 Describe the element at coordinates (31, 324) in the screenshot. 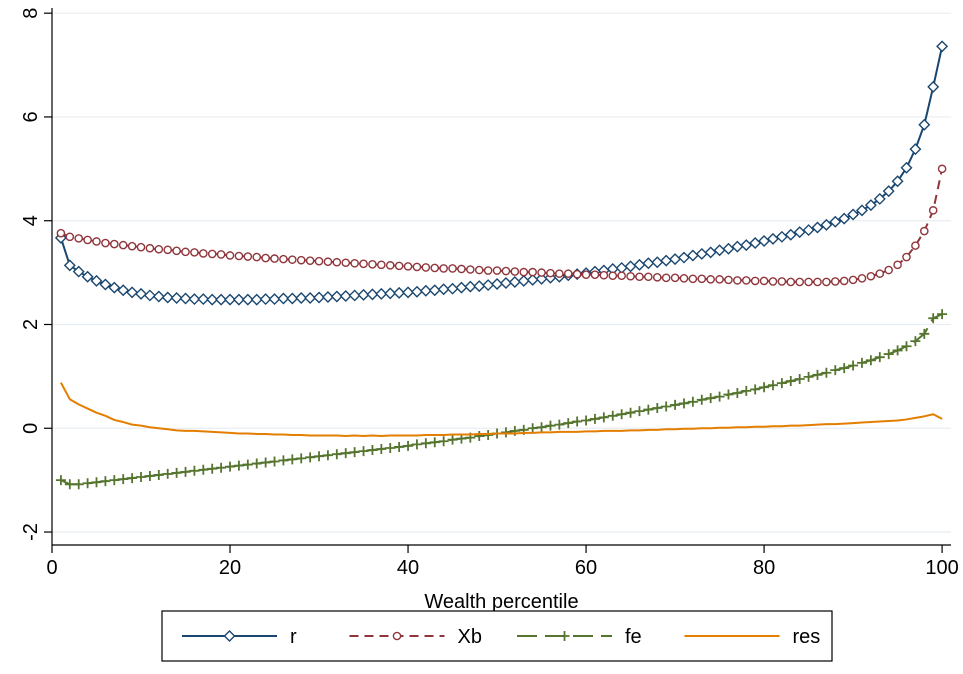

I see `y-tick-label: 2` at that location.